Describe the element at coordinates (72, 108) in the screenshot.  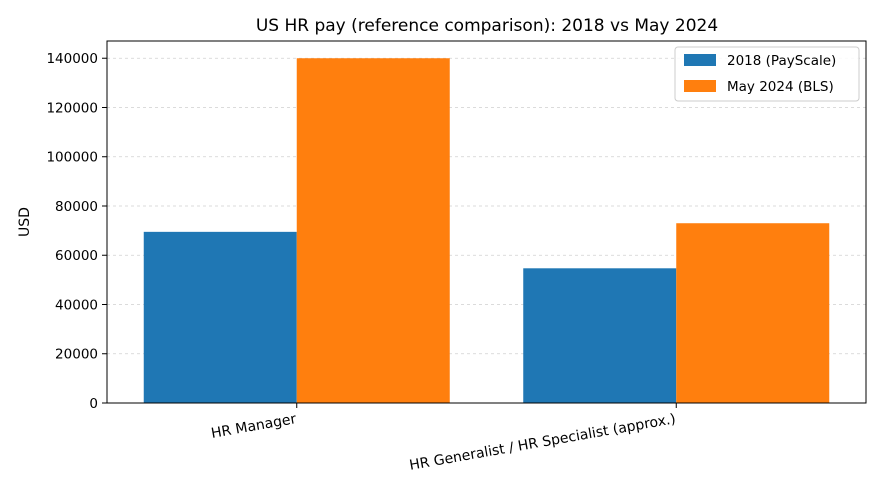
I see `y-tick-label: 120000` at that location.